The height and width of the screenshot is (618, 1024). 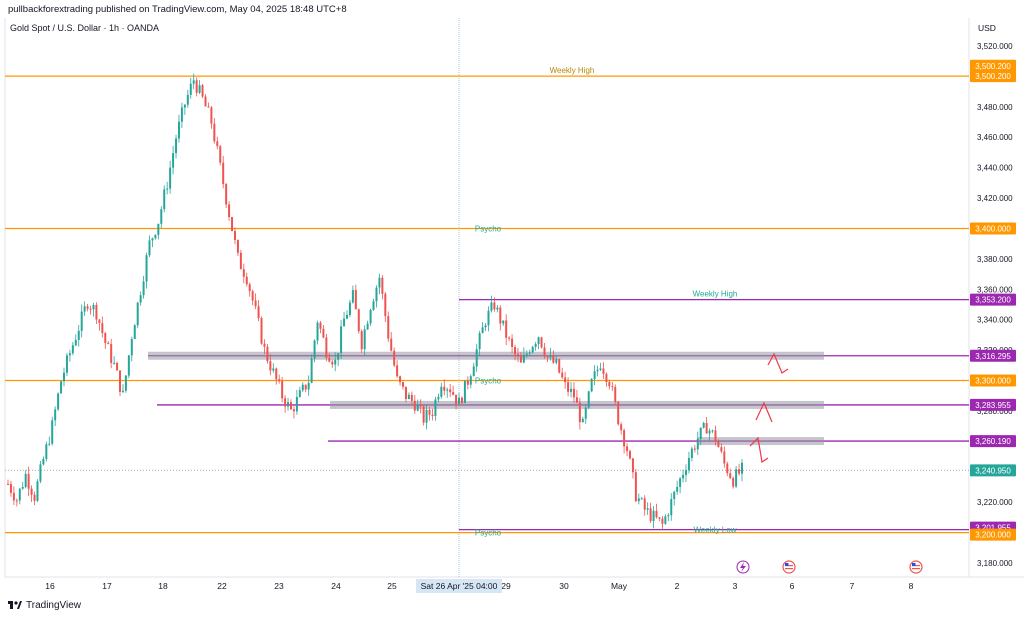 I want to click on tradingview-brand: TradingView, so click(x=44, y=605).